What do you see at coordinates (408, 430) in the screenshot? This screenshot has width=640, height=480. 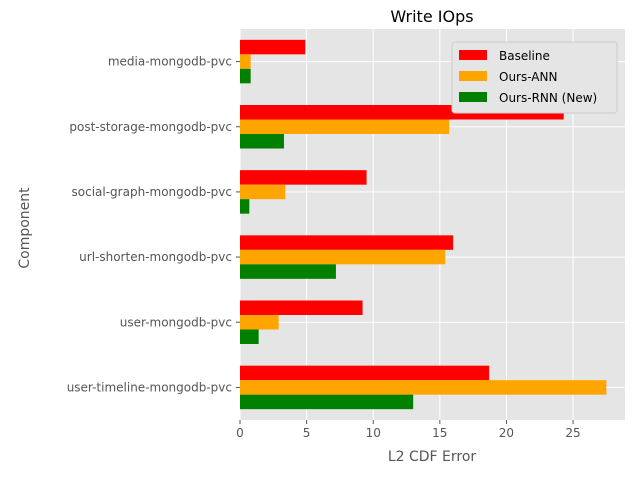 I see `x-axis-ticks: 0 5 10 15 20 25` at bounding box center [408, 430].